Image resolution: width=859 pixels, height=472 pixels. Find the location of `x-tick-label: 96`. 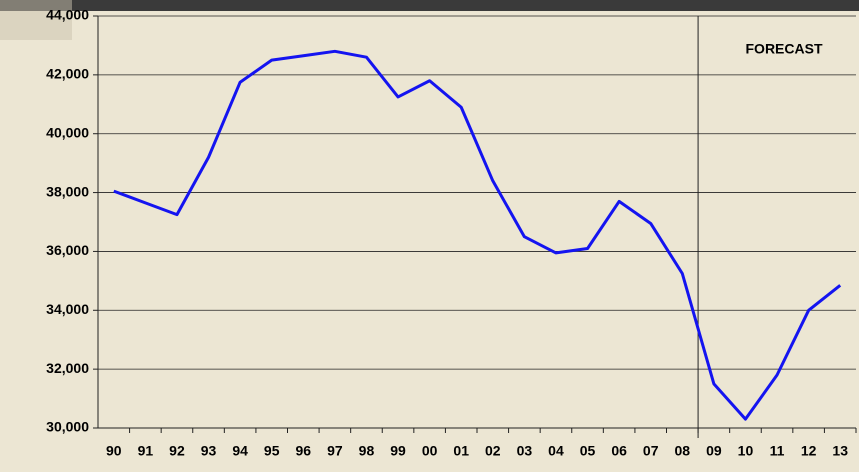

x-tick-label: 96 is located at coordinates (304, 451).